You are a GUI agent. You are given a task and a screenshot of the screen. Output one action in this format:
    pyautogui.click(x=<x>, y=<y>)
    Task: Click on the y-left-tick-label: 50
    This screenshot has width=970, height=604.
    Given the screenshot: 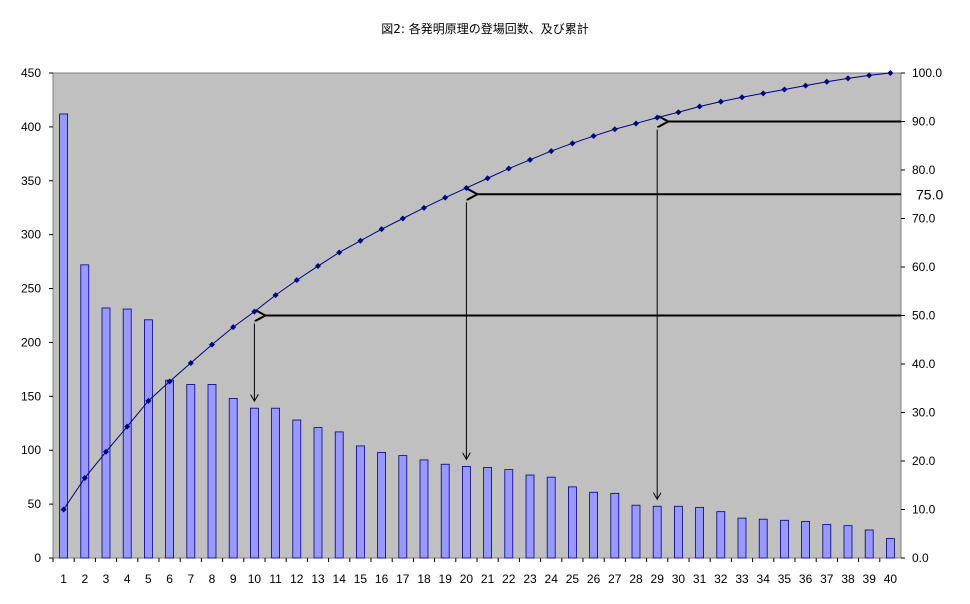 What is the action you would take?
    pyautogui.click(x=35, y=504)
    